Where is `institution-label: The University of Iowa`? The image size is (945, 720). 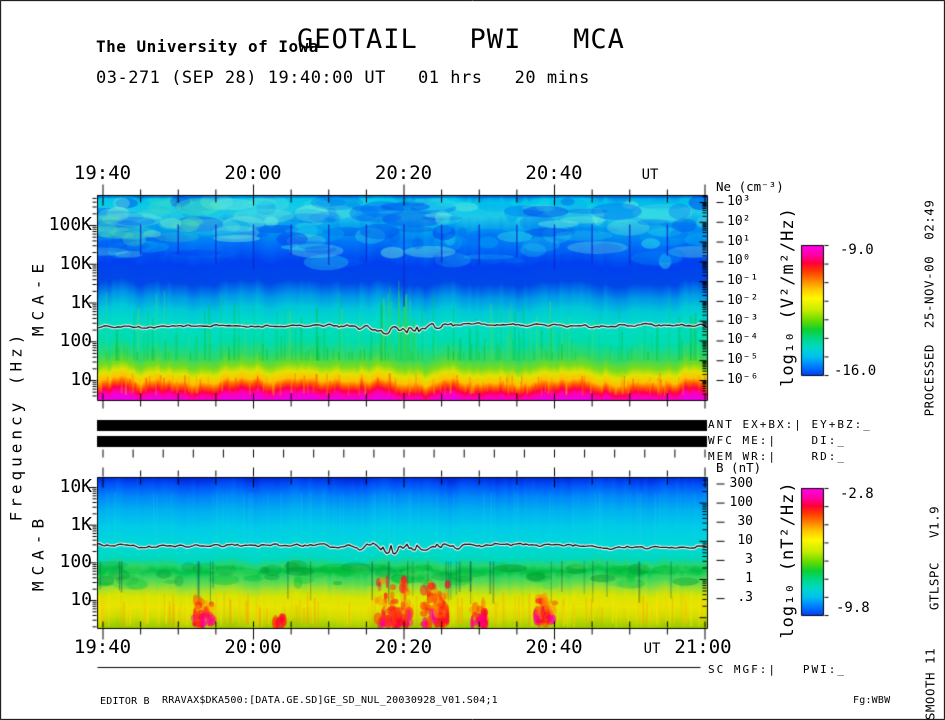 institution-label: The University of Iowa is located at coordinates (207, 46).